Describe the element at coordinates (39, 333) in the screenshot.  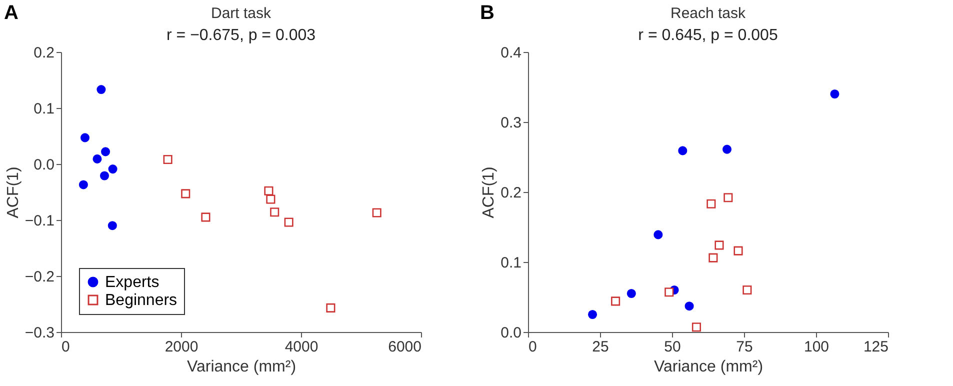
I see `y-tick-label: −0.3` at that location.